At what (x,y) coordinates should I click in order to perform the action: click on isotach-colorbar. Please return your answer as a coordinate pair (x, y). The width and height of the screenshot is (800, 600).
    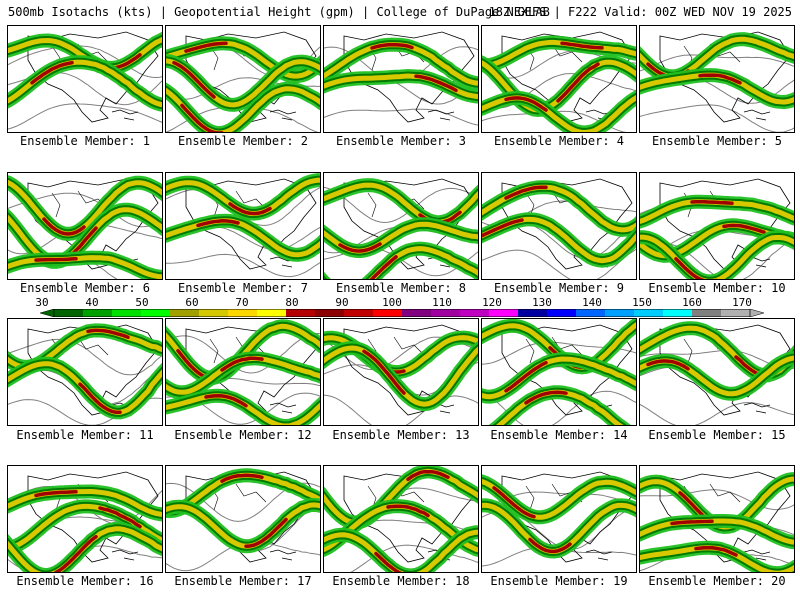
    Looking at the image, I should click on (402, 313).